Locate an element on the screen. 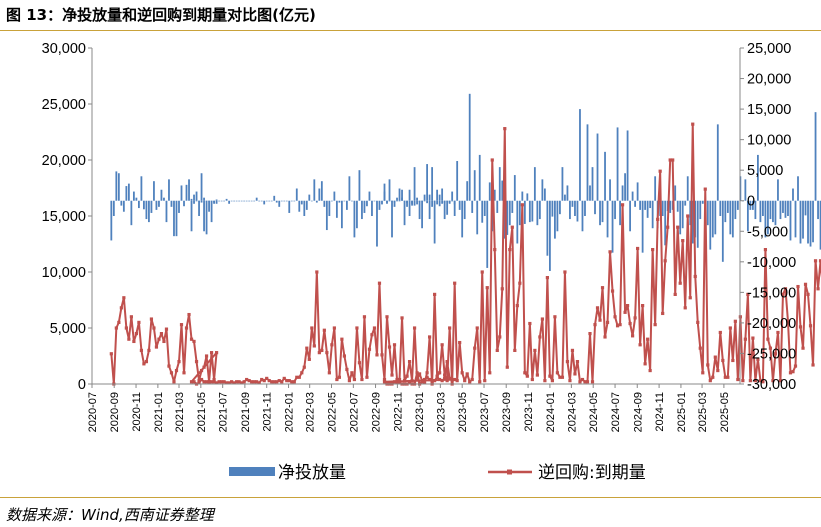 This screenshot has width=821, height=527. right-axis-tick-label: -15,000 is located at coordinates (771, 293).